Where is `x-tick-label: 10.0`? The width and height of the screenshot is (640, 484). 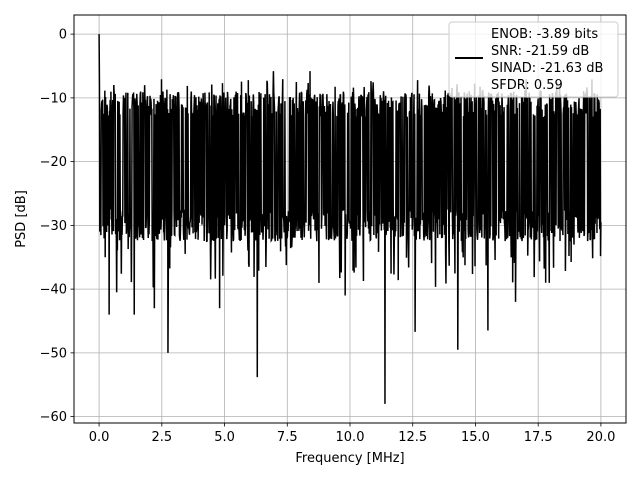
x-tick-label: 10.0 is located at coordinates (350, 437).